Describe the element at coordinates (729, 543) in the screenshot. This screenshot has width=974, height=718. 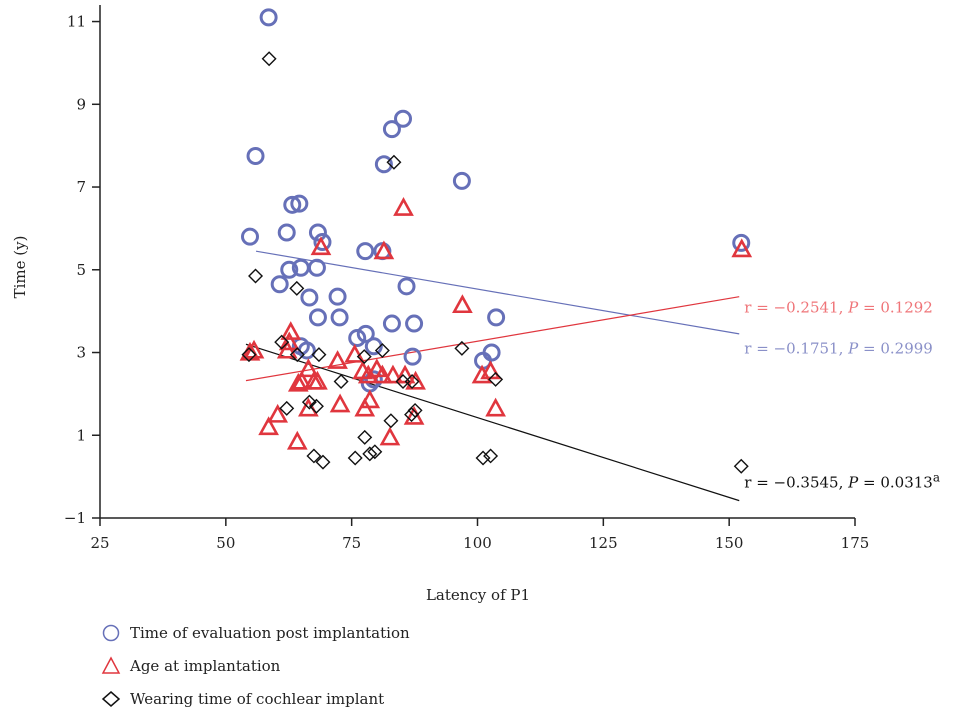
I see `x-tick-label: 150` at that location.